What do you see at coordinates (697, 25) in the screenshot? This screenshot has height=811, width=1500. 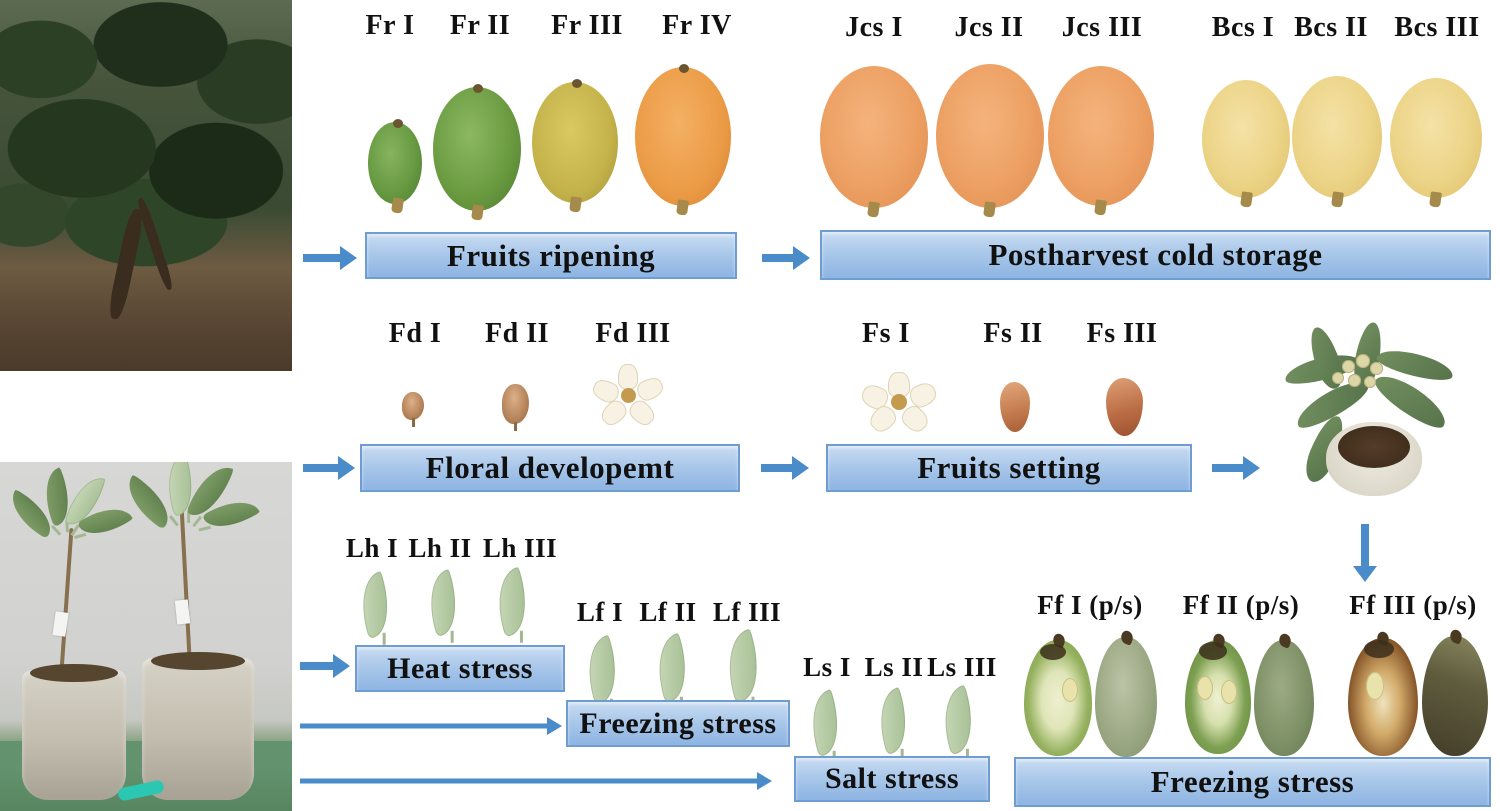 I see `stage-label-fr-4: Fr IV` at bounding box center [697, 25].